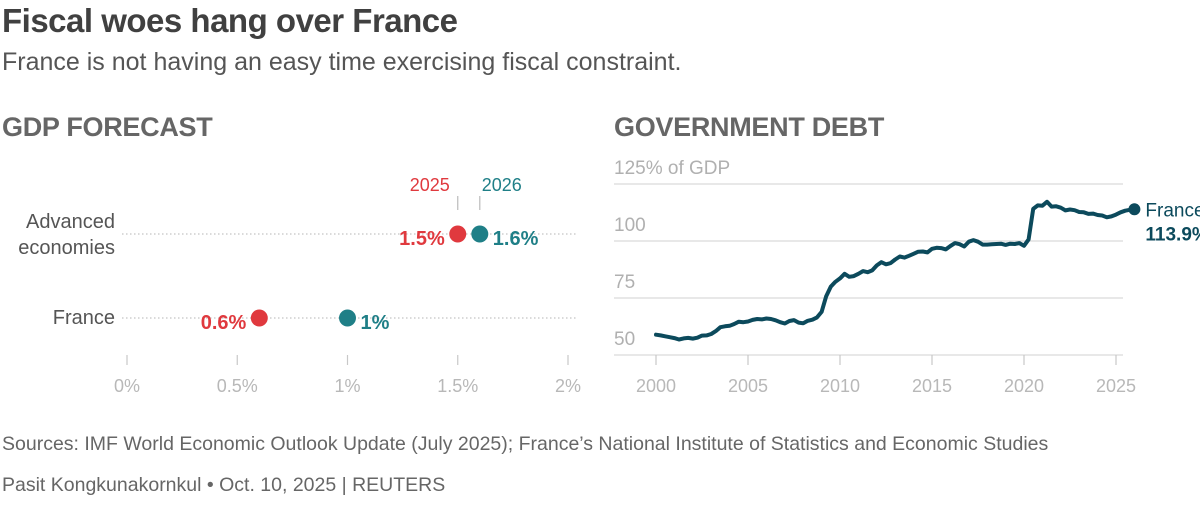  Describe the element at coordinates (840, 386) in the screenshot. I see `debt-x-tick-label: 2010` at that location.